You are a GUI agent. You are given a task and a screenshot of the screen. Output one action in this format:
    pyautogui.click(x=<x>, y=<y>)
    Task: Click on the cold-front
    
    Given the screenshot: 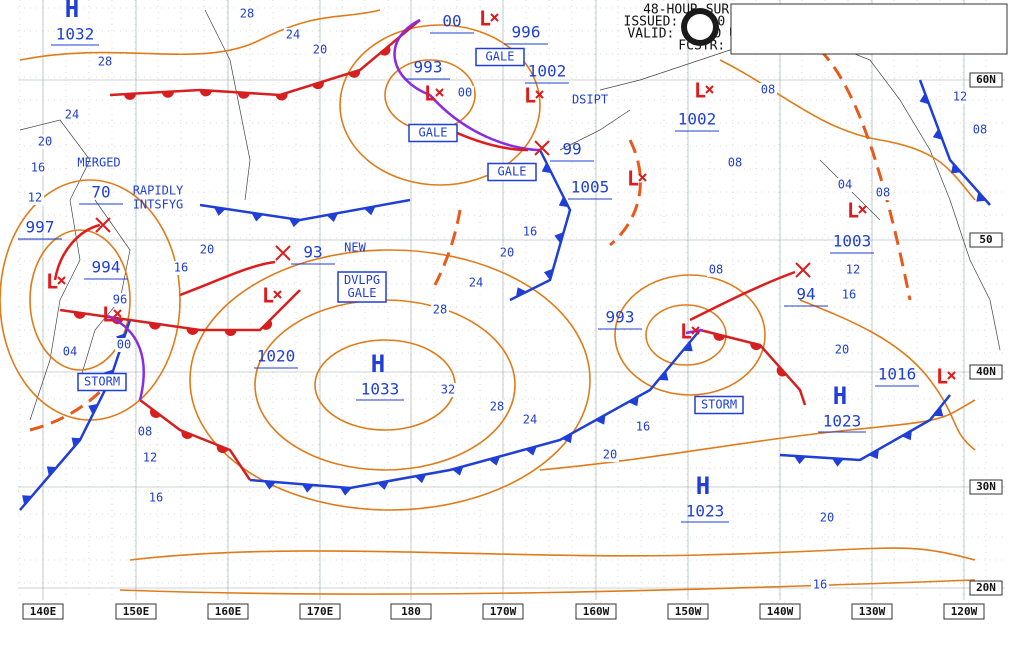 What is the action you would take?
    pyautogui.click(x=954, y=142)
    